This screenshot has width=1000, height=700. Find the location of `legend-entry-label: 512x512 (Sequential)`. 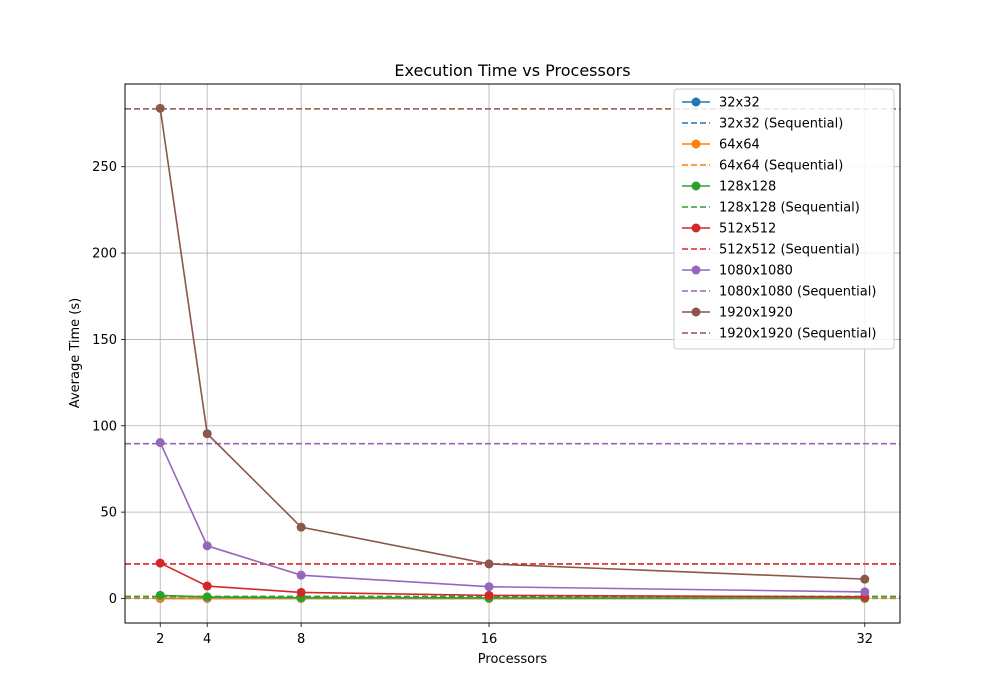

legend-entry-label: 512x512 (Sequential) is located at coordinates (789, 250).